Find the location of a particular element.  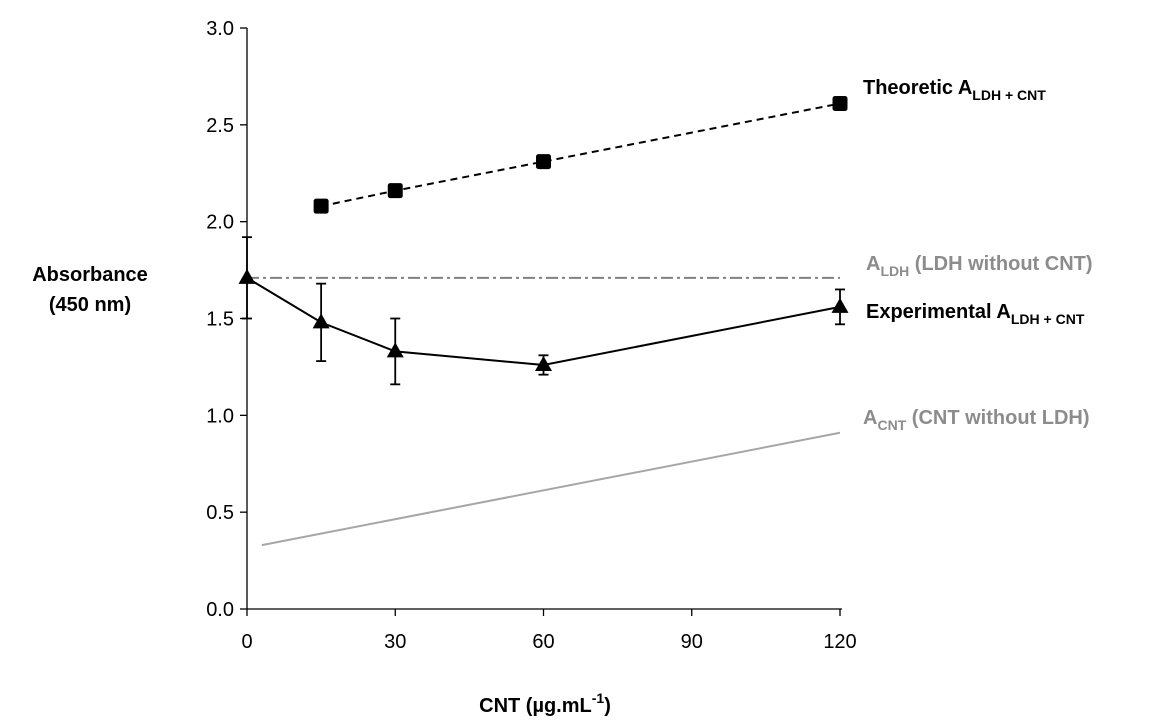

cnt-reference-label-tail: (CNT without LDH) is located at coordinates (997, 418).